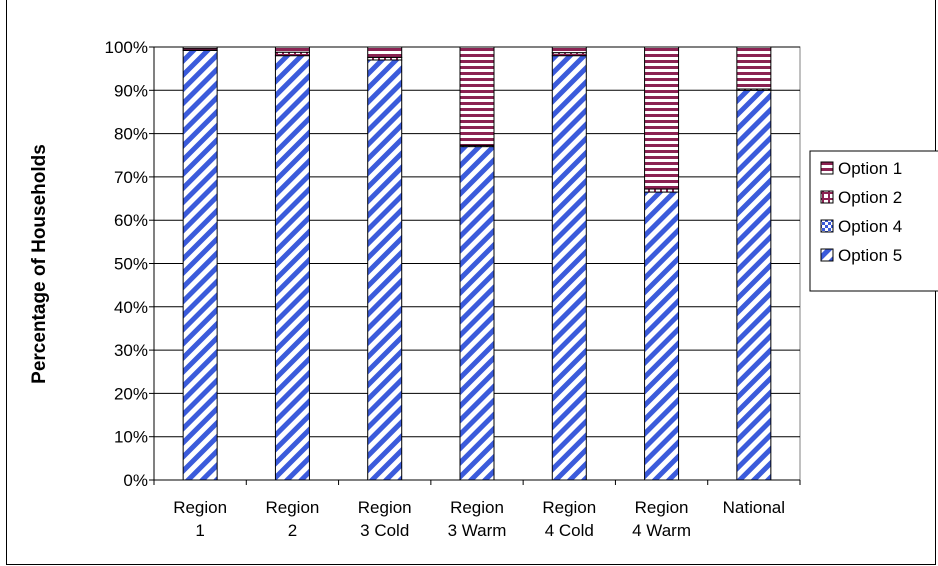  Describe the element at coordinates (661, 519) in the screenshot. I see `x-tick-label: Region 4 Warm` at that location.